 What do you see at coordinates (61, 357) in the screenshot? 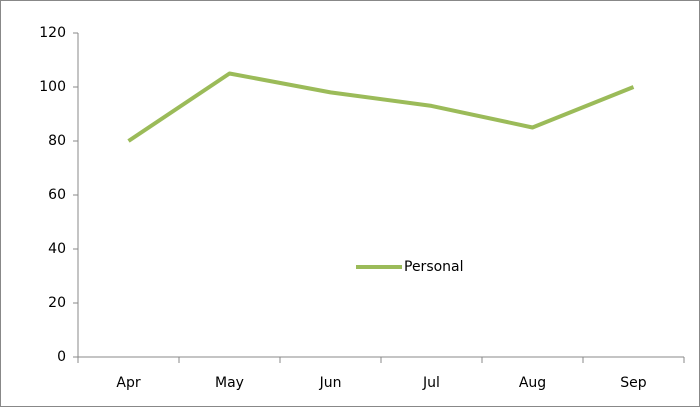
I see `y-tick-label: 0` at bounding box center [61, 357].